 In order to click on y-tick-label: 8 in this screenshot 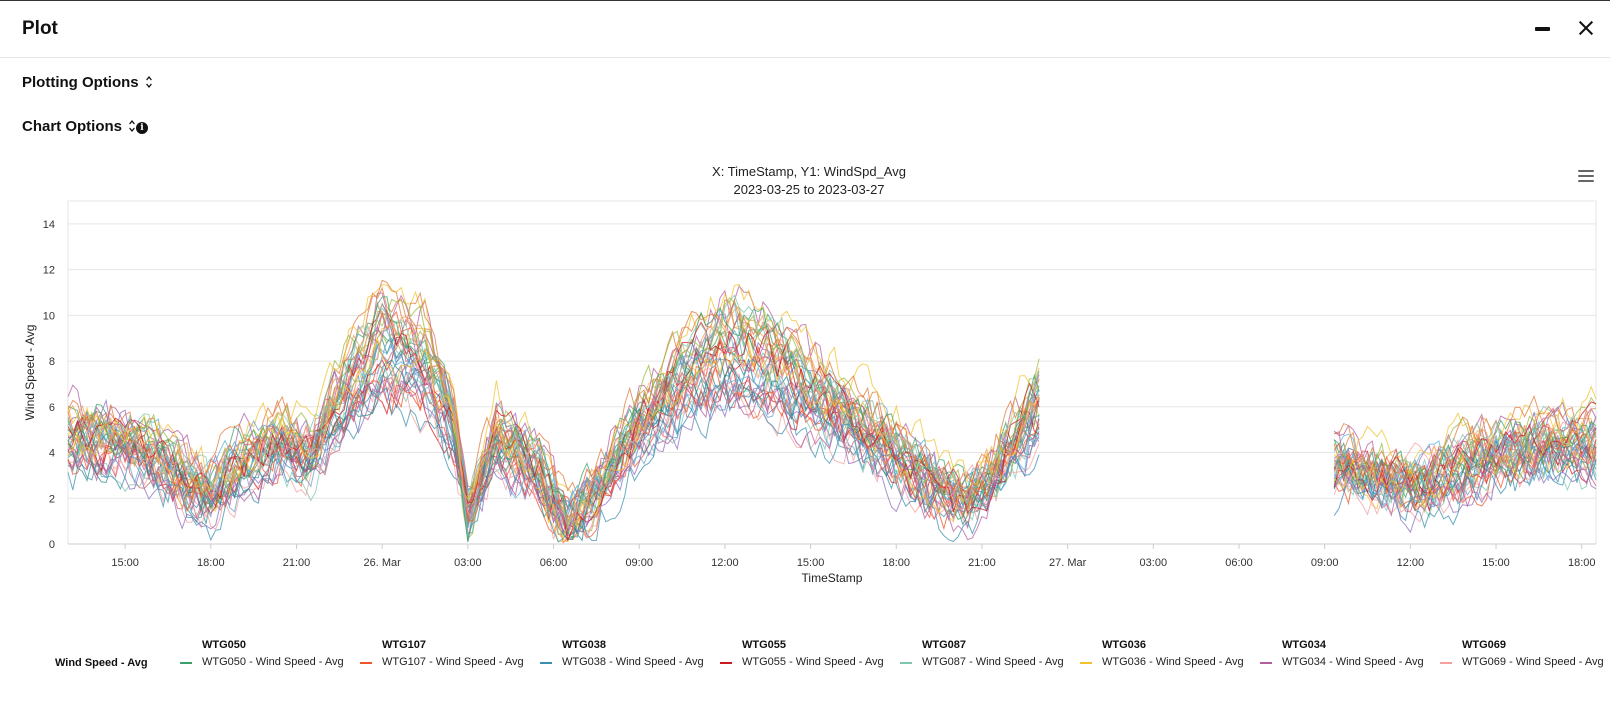, I will do `click(52, 362)`.